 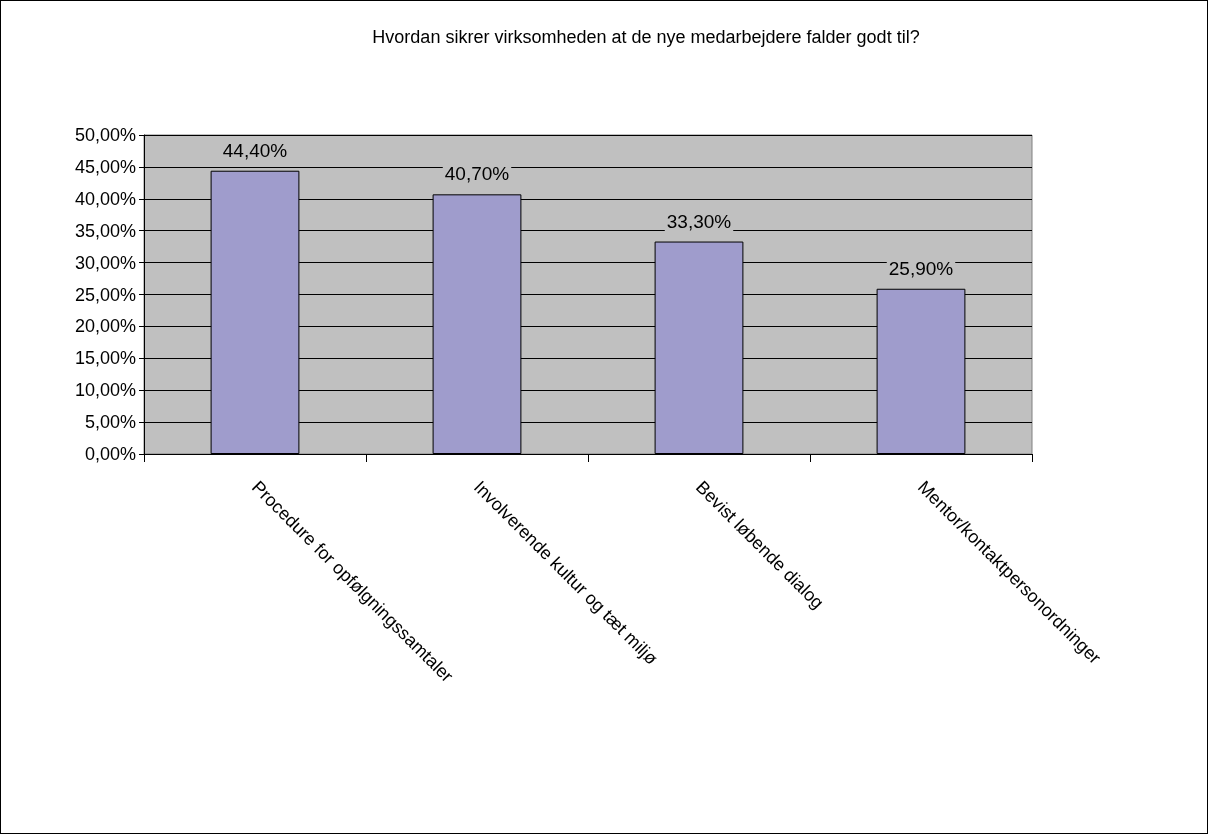 What do you see at coordinates (477, 174) in the screenshot?
I see `data-label: 40,70%` at bounding box center [477, 174].